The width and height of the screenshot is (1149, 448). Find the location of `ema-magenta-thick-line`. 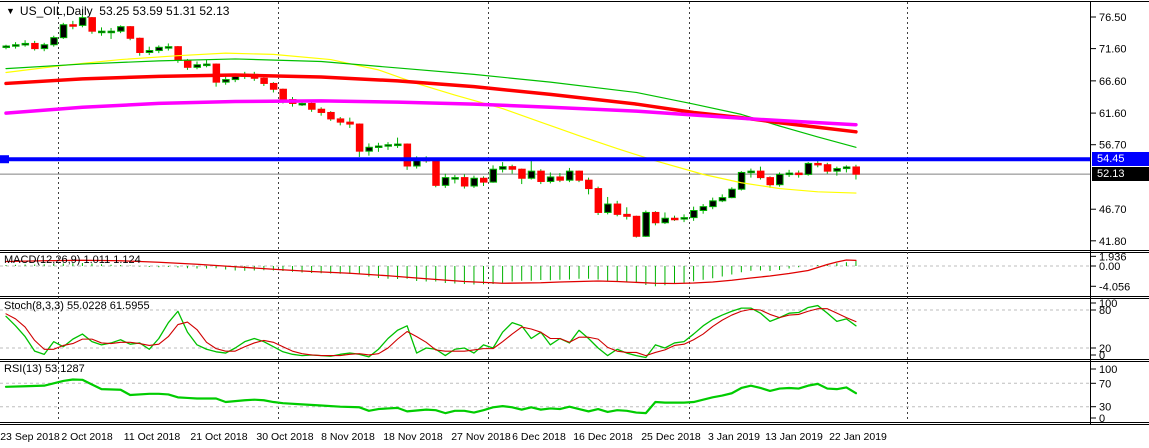

ema-magenta-thick-line is located at coordinates (431, 113).